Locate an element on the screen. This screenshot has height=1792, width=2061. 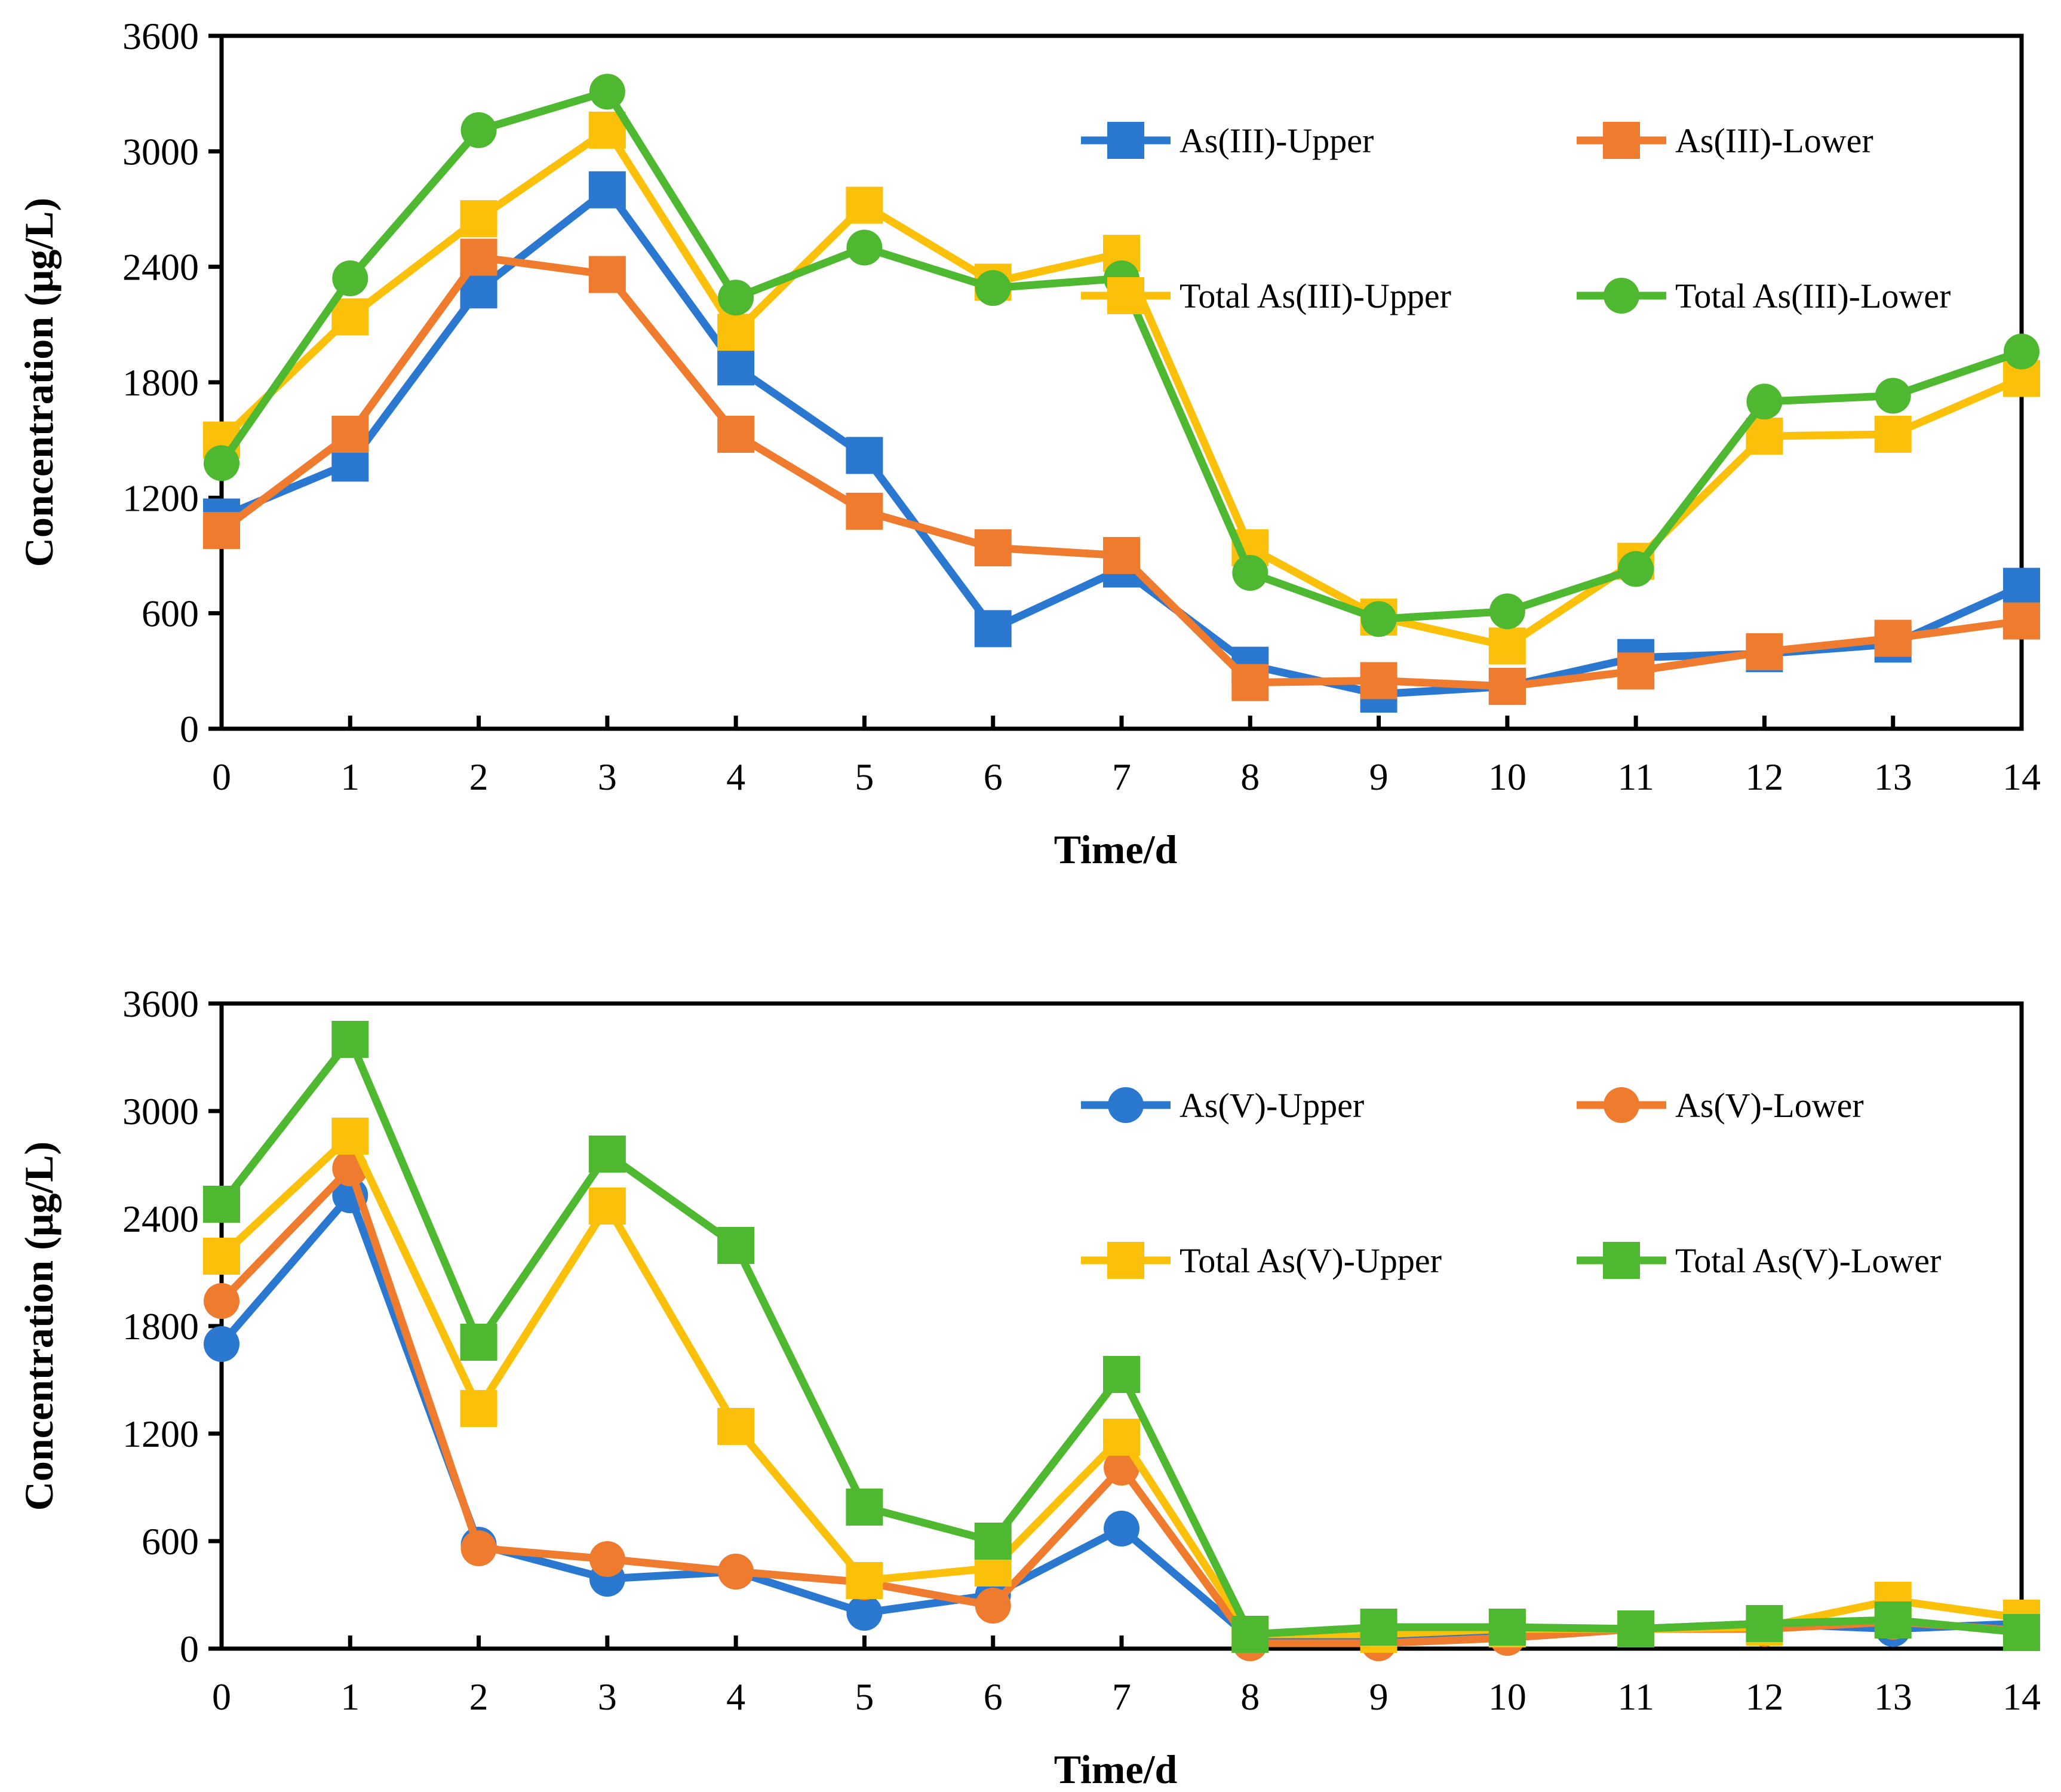
y-tick-label: 3000 is located at coordinates (160, 1111).